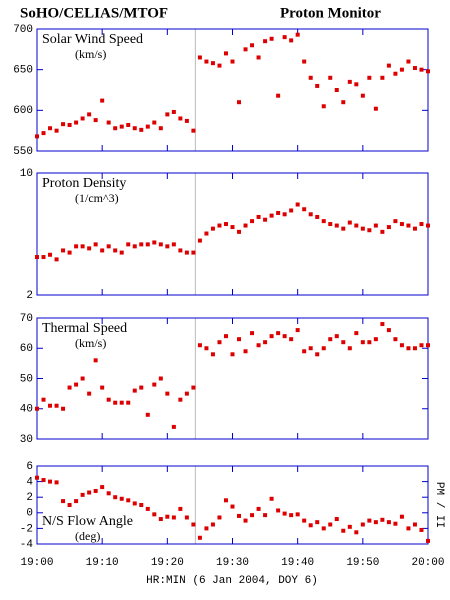  I want to click on y-tick-label: 40, so click(26, 410).